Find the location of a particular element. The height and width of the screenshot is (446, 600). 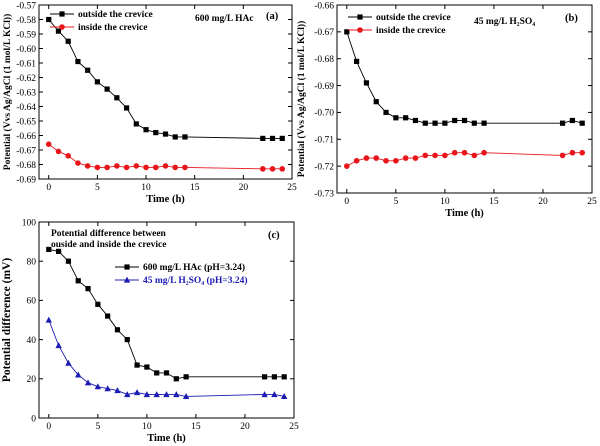

y-tick-label: -0.61 is located at coordinates (26, 64).